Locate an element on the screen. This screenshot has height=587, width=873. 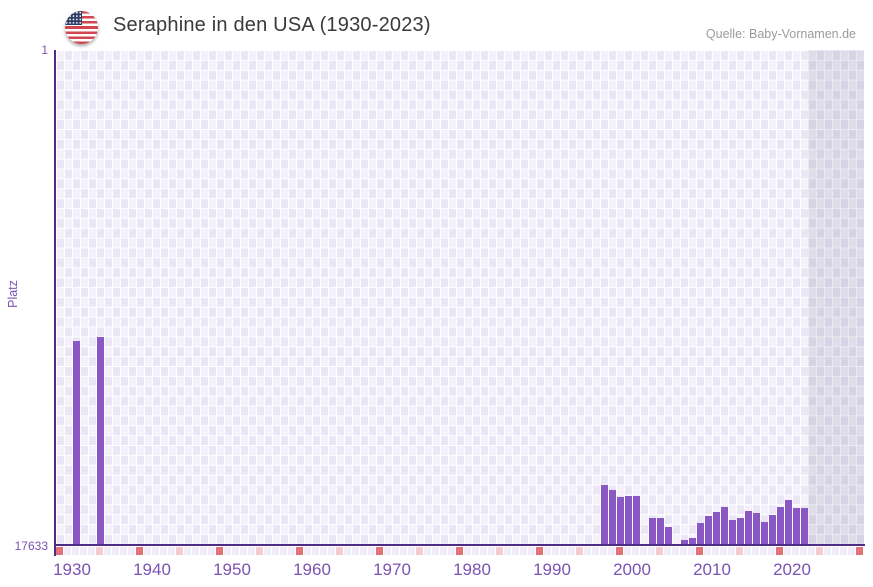
strip-cell-1990 is located at coordinates (555, 551).